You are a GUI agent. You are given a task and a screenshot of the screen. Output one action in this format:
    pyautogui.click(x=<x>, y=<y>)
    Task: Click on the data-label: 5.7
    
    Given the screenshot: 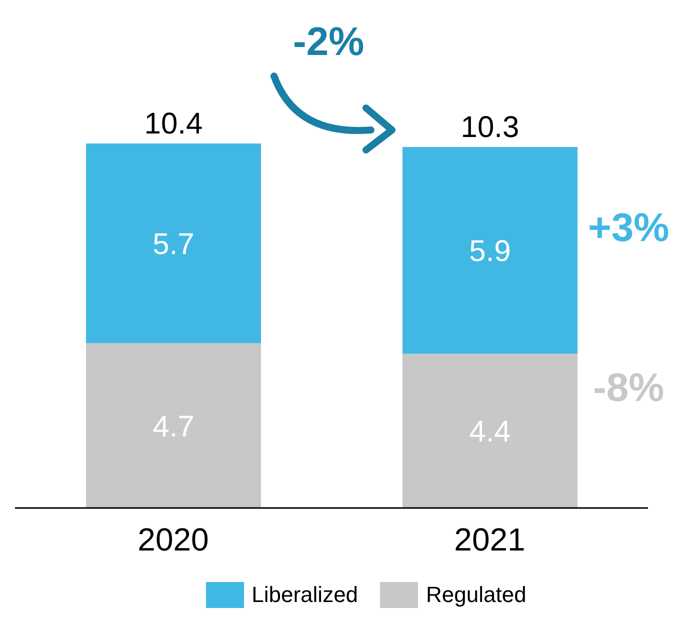 What is the action you would take?
    pyautogui.click(x=173, y=245)
    